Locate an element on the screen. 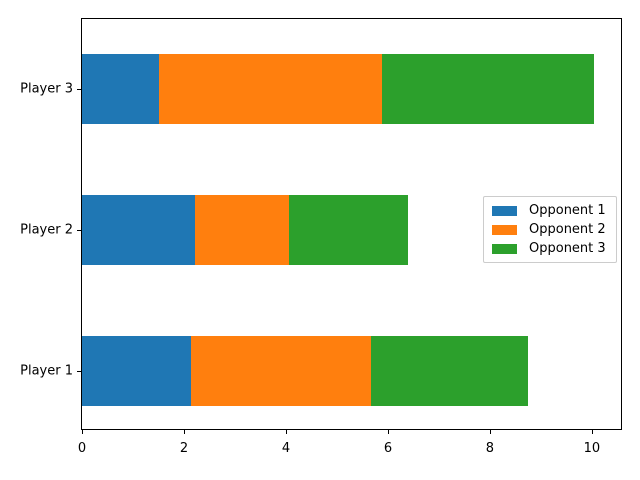 The height and width of the screenshot is (480, 640). legend-item-opponent-1: Opponent 1 is located at coordinates (550, 210).